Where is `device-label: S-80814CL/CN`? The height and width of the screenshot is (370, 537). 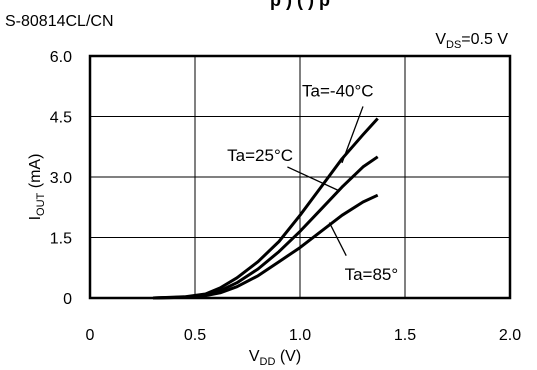
device-label: S-80814CL/CN is located at coordinates (59, 21).